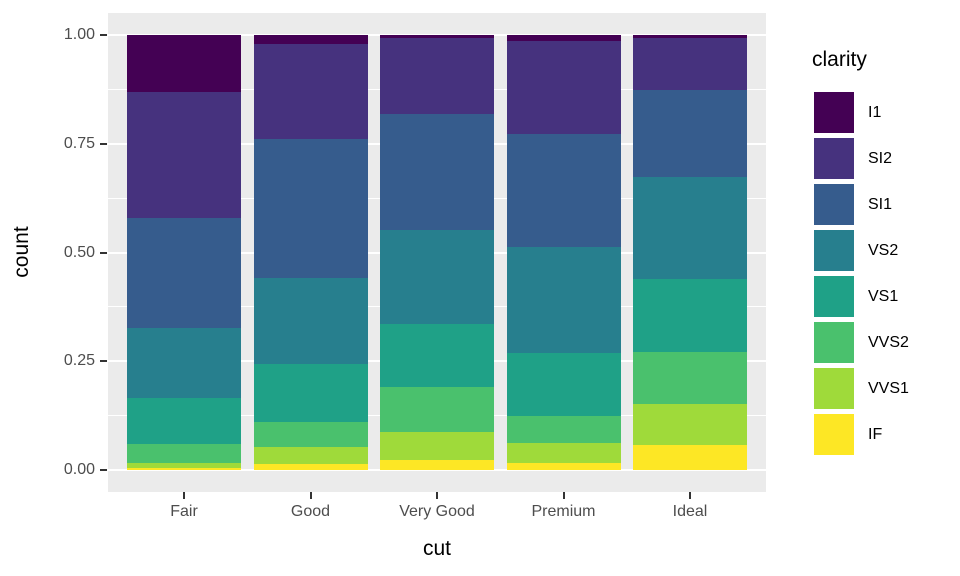  What do you see at coordinates (834, 434) in the screenshot?
I see `legend-swatch-if` at bounding box center [834, 434].